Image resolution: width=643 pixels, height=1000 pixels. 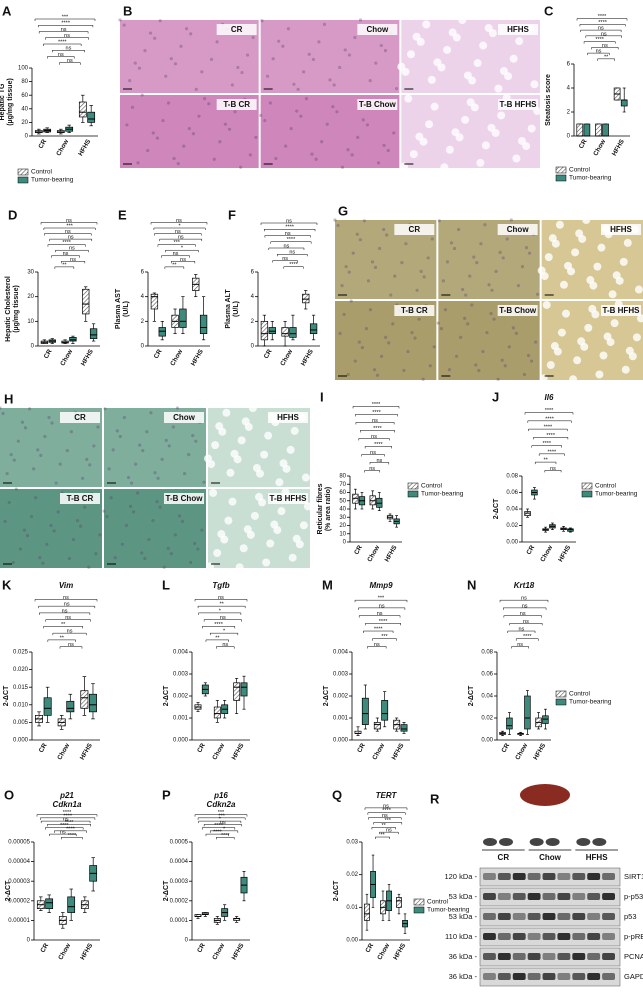 I want to click on legend-label: Tumor-bearing, so click(x=590, y=702).